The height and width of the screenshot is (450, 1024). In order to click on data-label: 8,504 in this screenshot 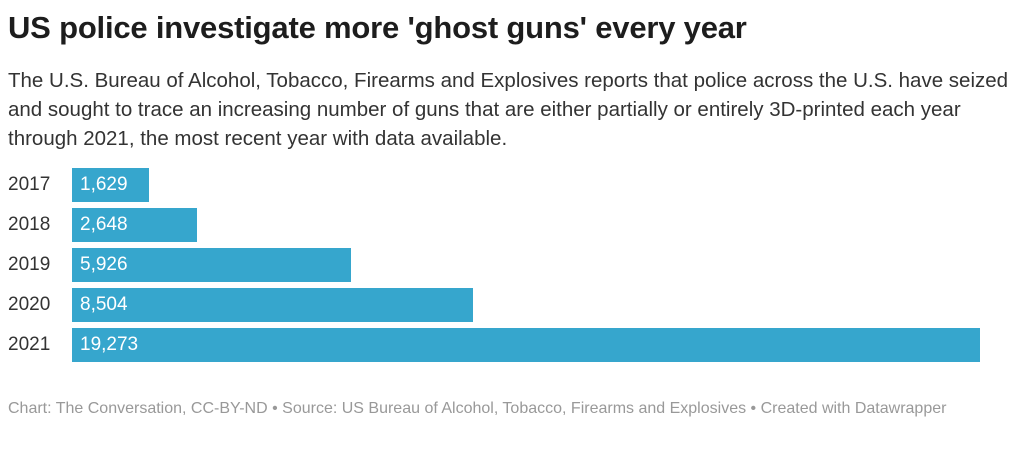, I will do `click(104, 304)`.